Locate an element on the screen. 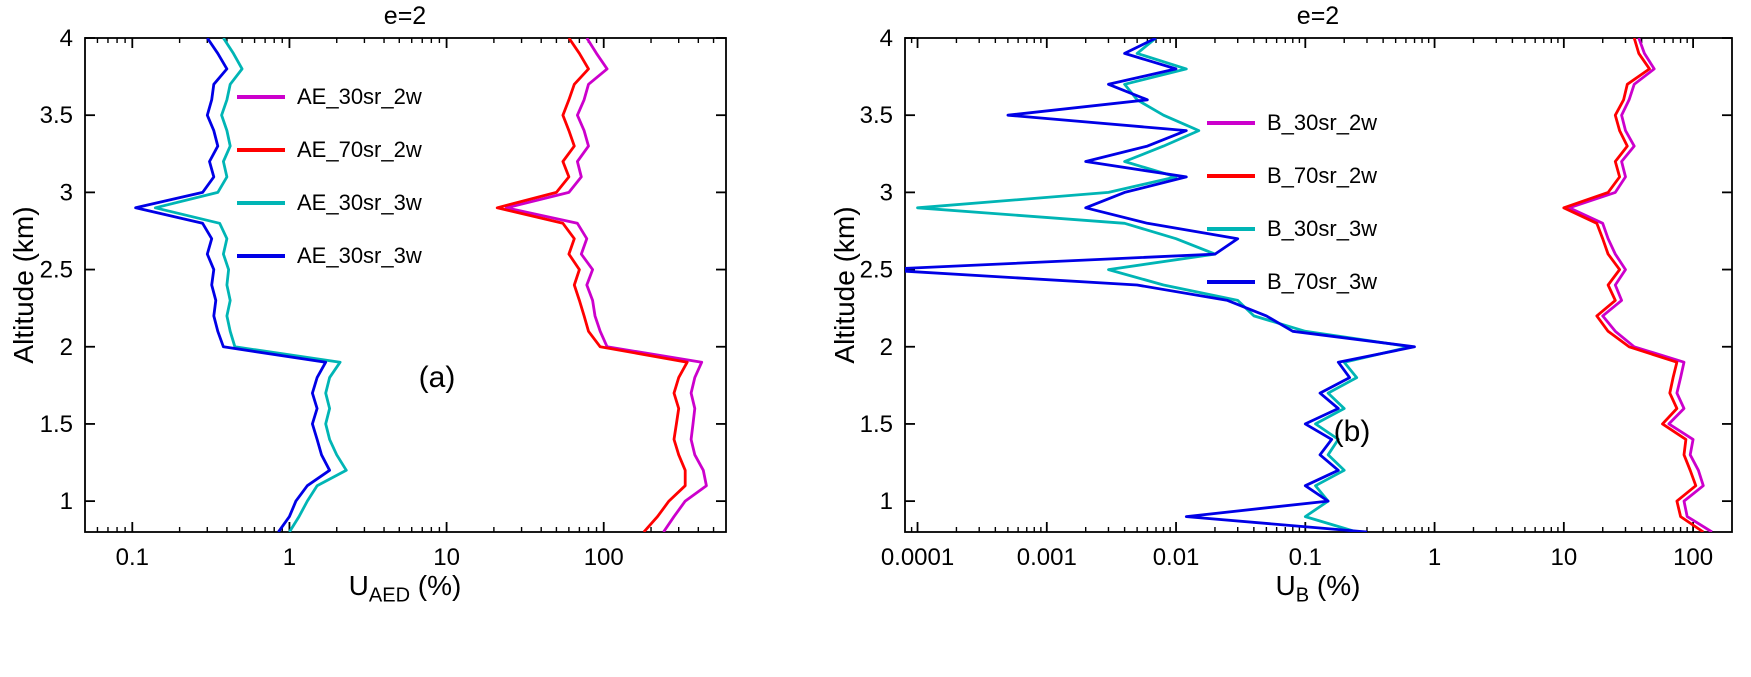  legend-label: B_70sr_2w is located at coordinates (1322, 175).